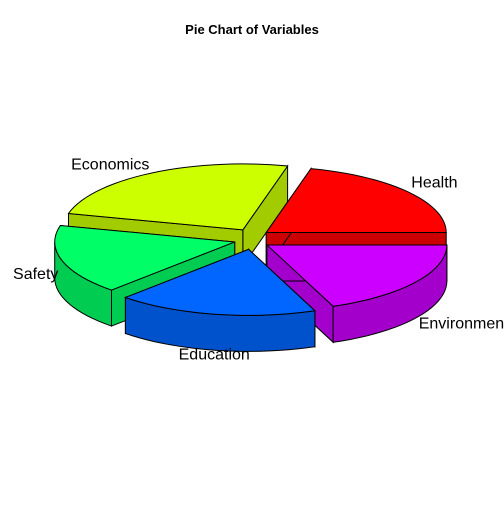  What do you see at coordinates (434, 183) in the screenshot?
I see `slice-label-health: Health` at bounding box center [434, 183].